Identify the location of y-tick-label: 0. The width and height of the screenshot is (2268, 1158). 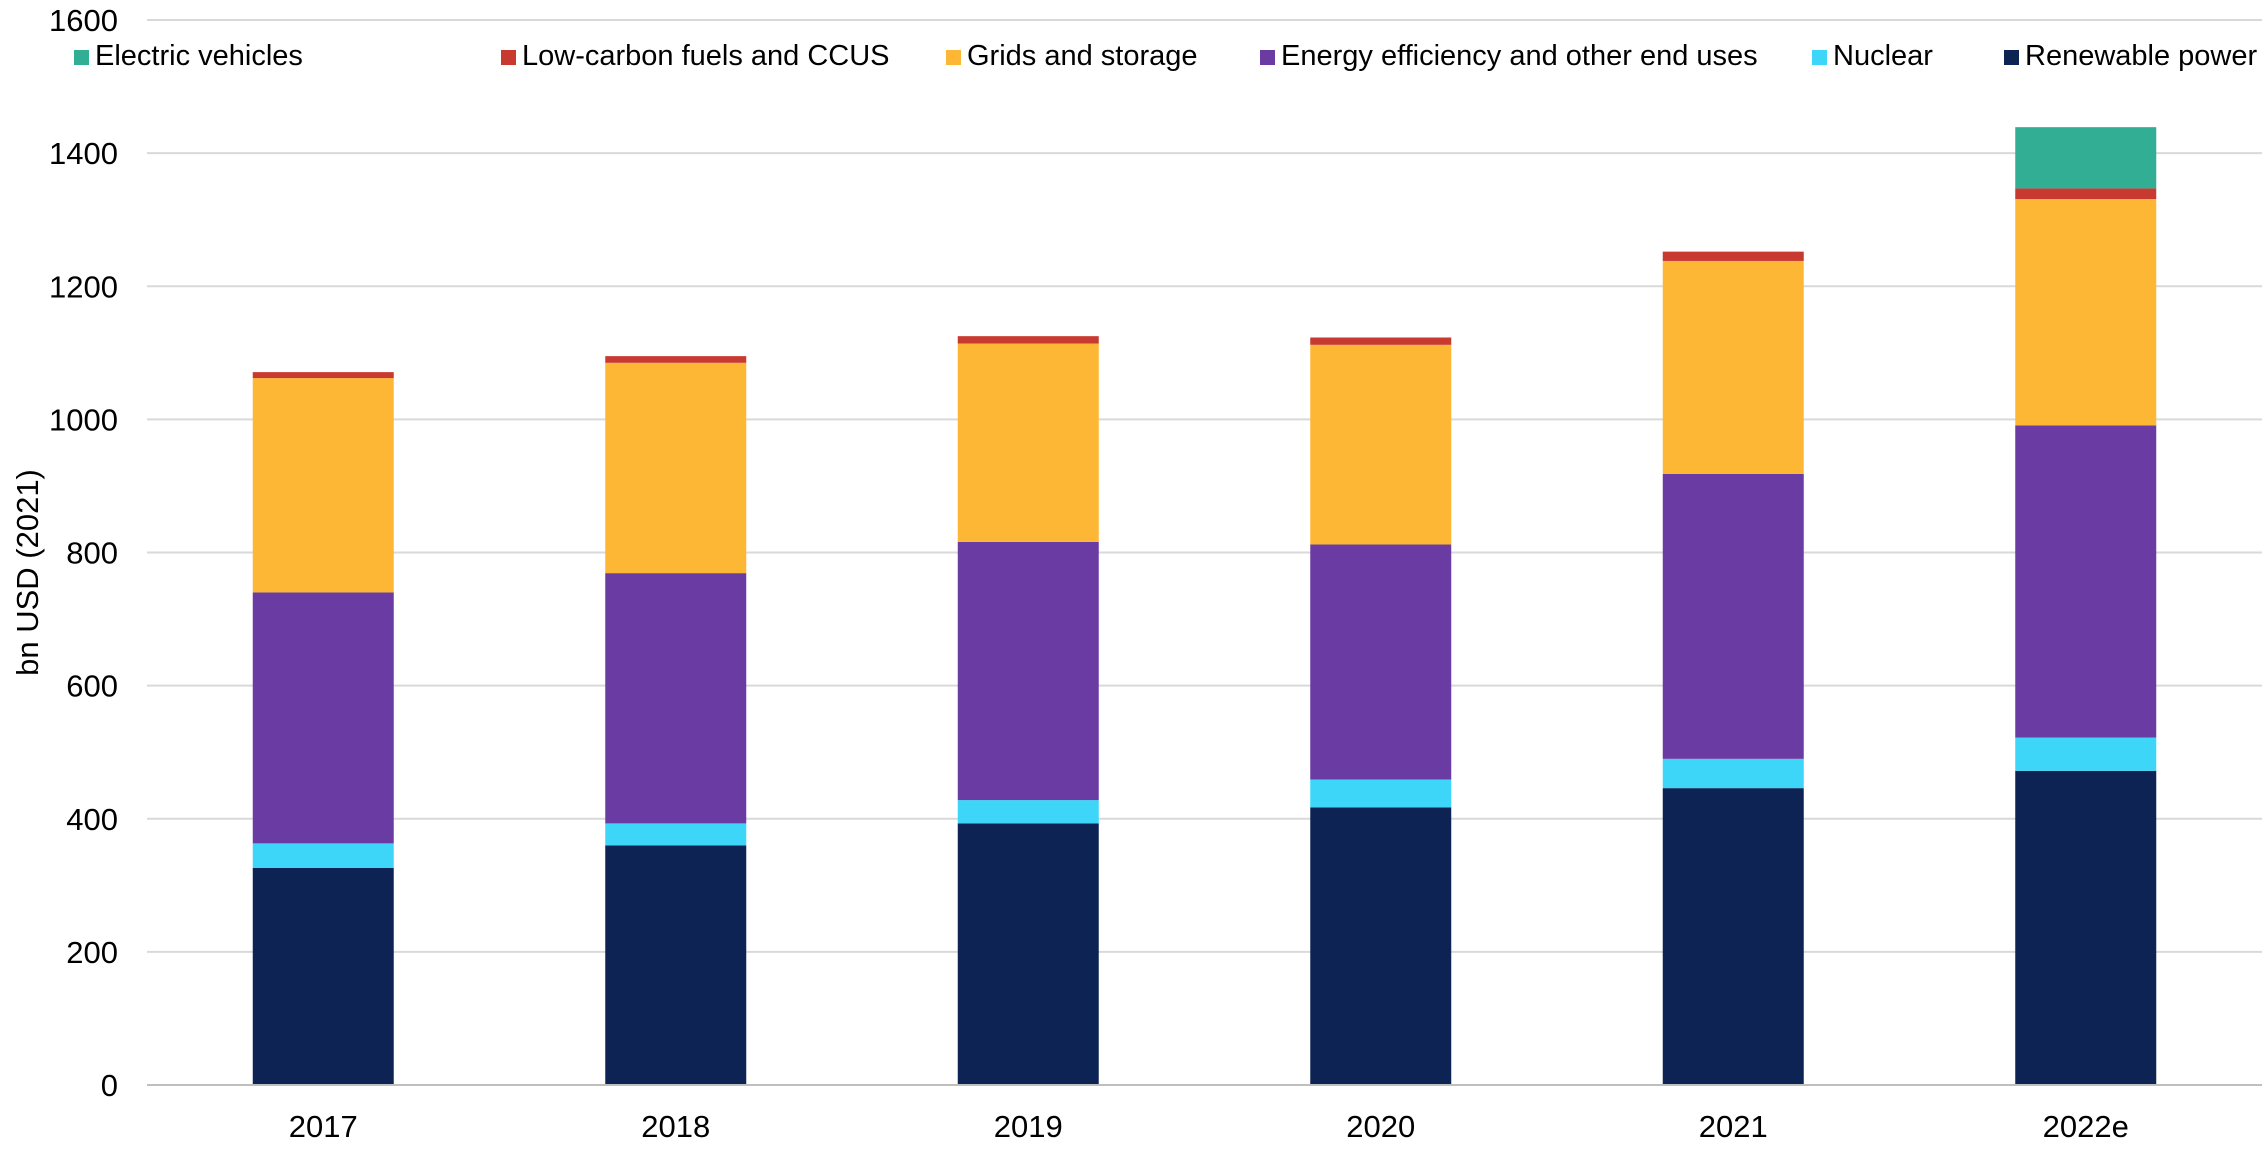
(109, 1085).